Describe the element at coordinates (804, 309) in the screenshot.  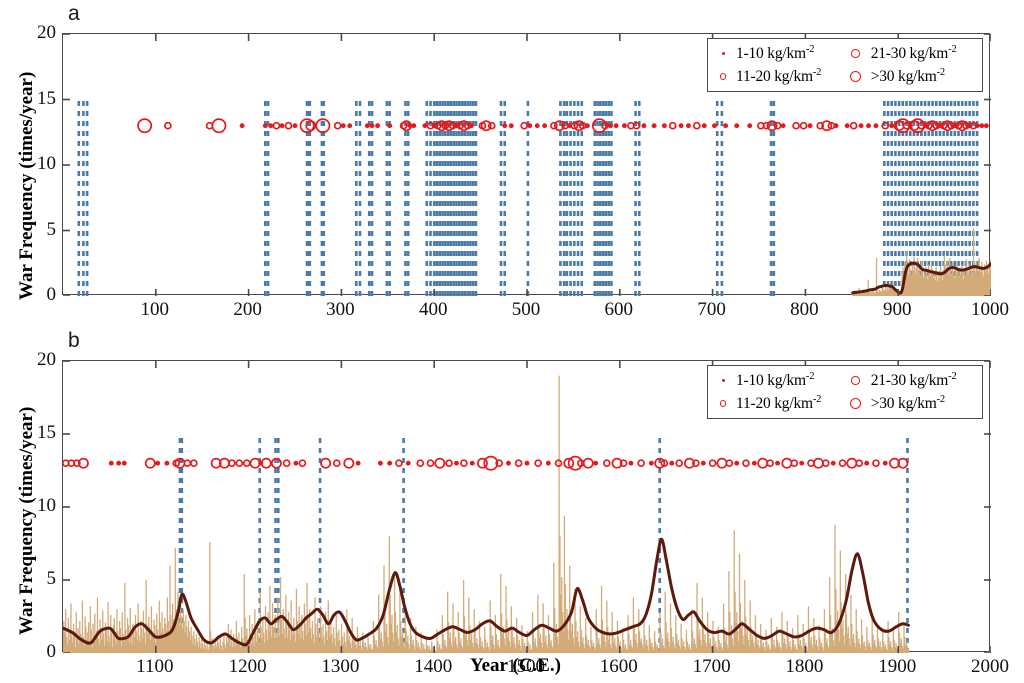
I see `x-tick-label: 800` at that location.